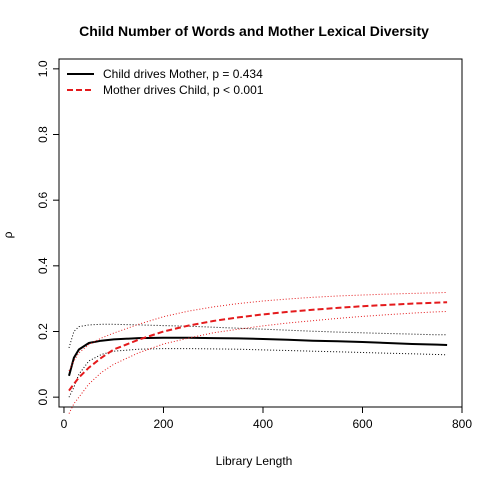  What do you see at coordinates (43, 200) in the screenshot?
I see `y-tick-label-0.6: 0.6` at bounding box center [43, 200].